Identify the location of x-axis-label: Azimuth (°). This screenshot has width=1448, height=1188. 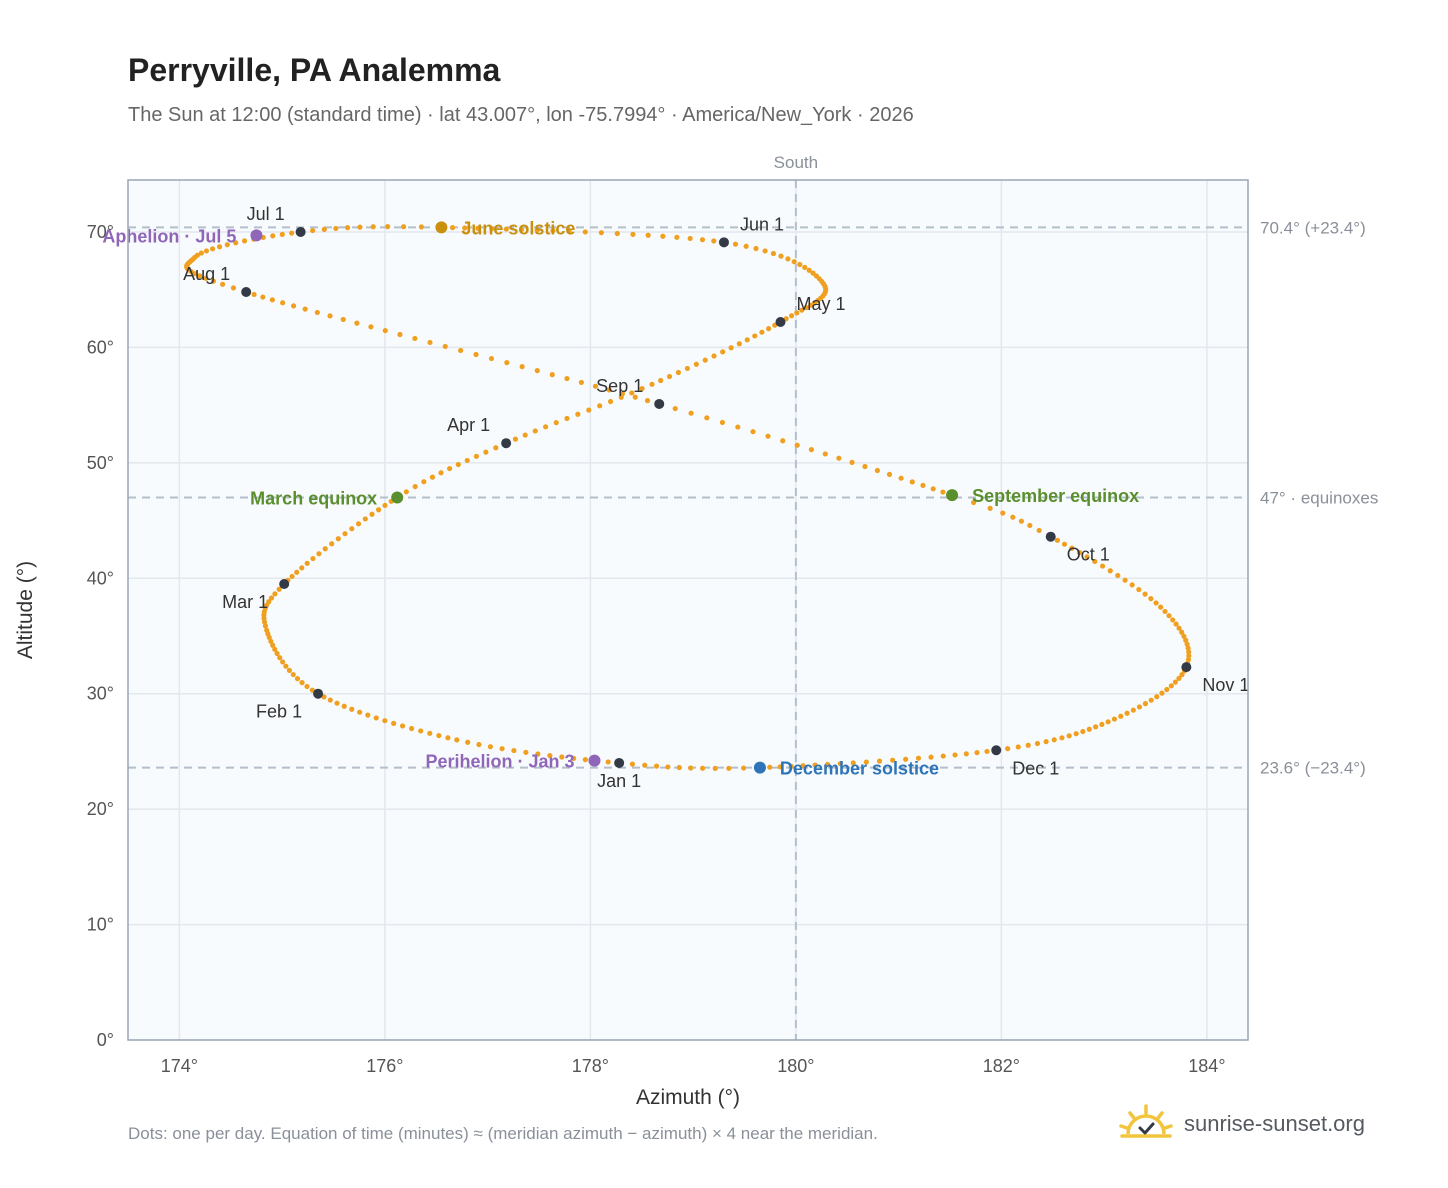
(688, 1097).